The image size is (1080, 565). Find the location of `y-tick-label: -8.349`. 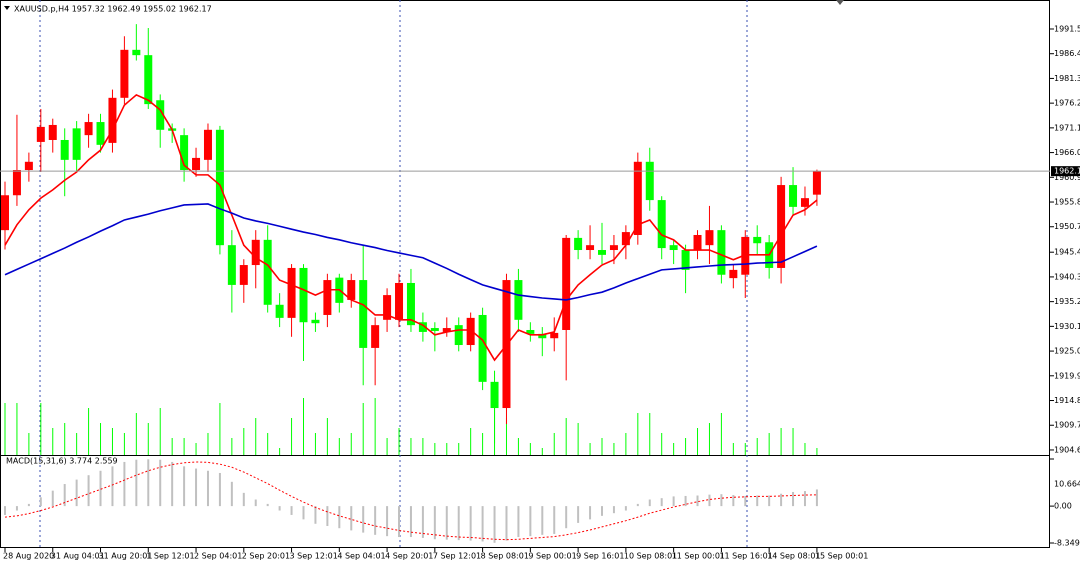

y-tick-label: -8.349 is located at coordinates (1067, 543).